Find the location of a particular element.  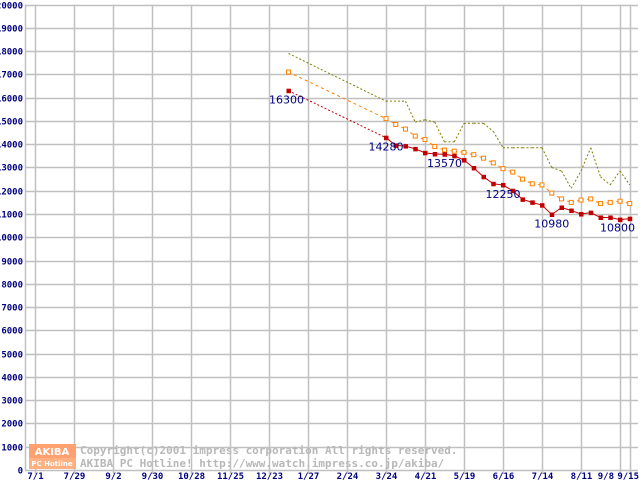

y-tick-label: 9000 is located at coordinates (12, 263).